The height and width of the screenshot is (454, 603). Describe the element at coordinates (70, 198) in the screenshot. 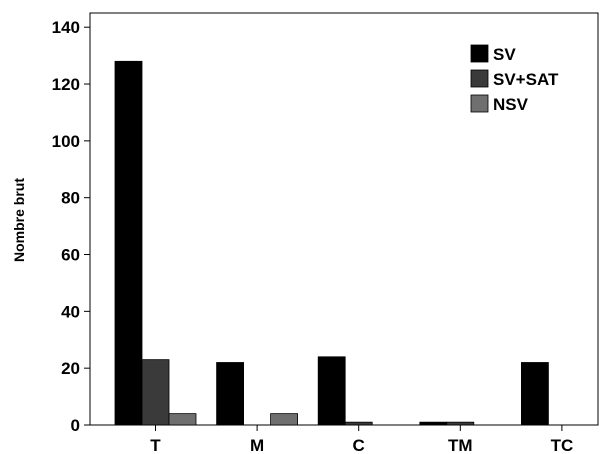

I see `y-tick-label: 80` at that location.